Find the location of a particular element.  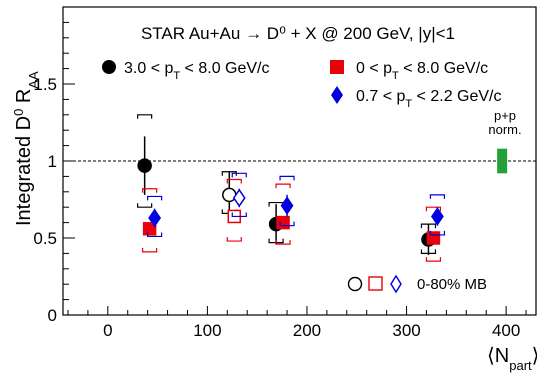

chart-title: STAR Au+Au → D⁰ + X @ 200 GeV, |y|<1 is located at coordinates (298, 33).